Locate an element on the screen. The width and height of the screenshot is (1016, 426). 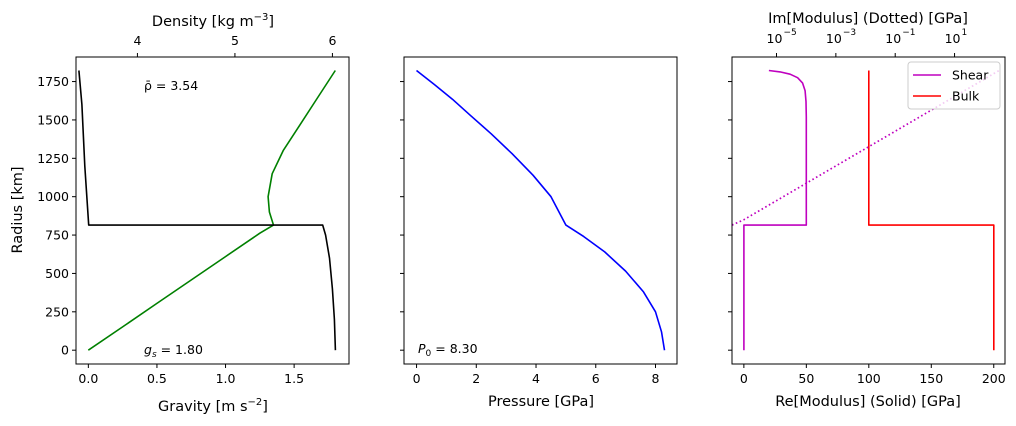
radius-tick-label-250: 250 is located at coordinates (57, 311).